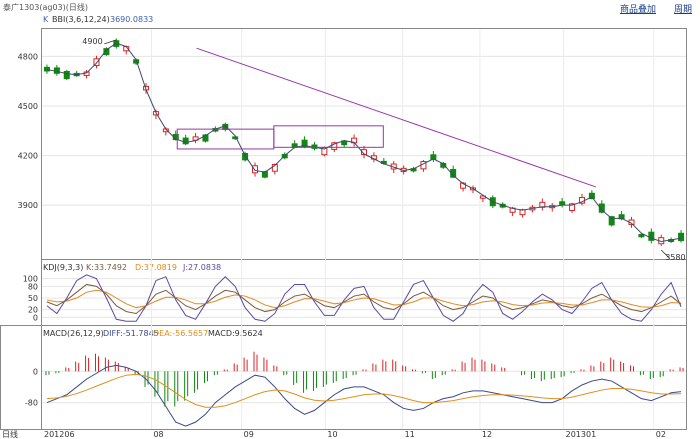 This screenshot has width=700, height=439. Describe the element at coordinates (33, 286) in the screenshot. I see `kdj-y-tick-label: 80` at that location.